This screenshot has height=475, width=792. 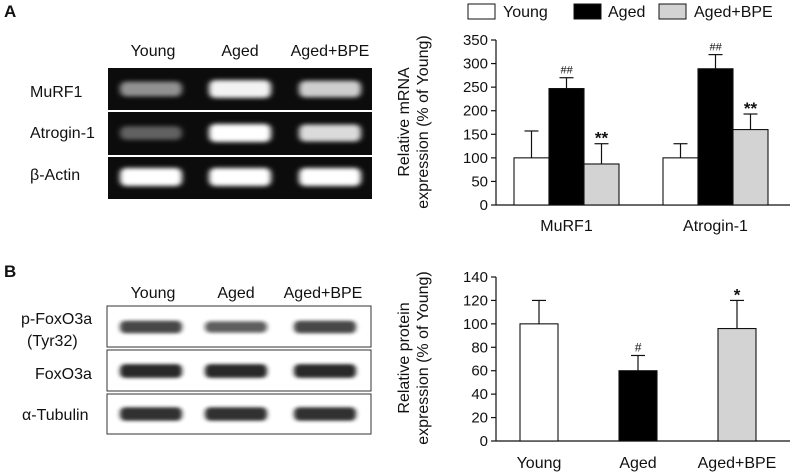 What do you see at coordinates (715, 137) in the screenshot?
I see `chart-a-bar-atrogin-1-aged` at bounding box center [715, 137].